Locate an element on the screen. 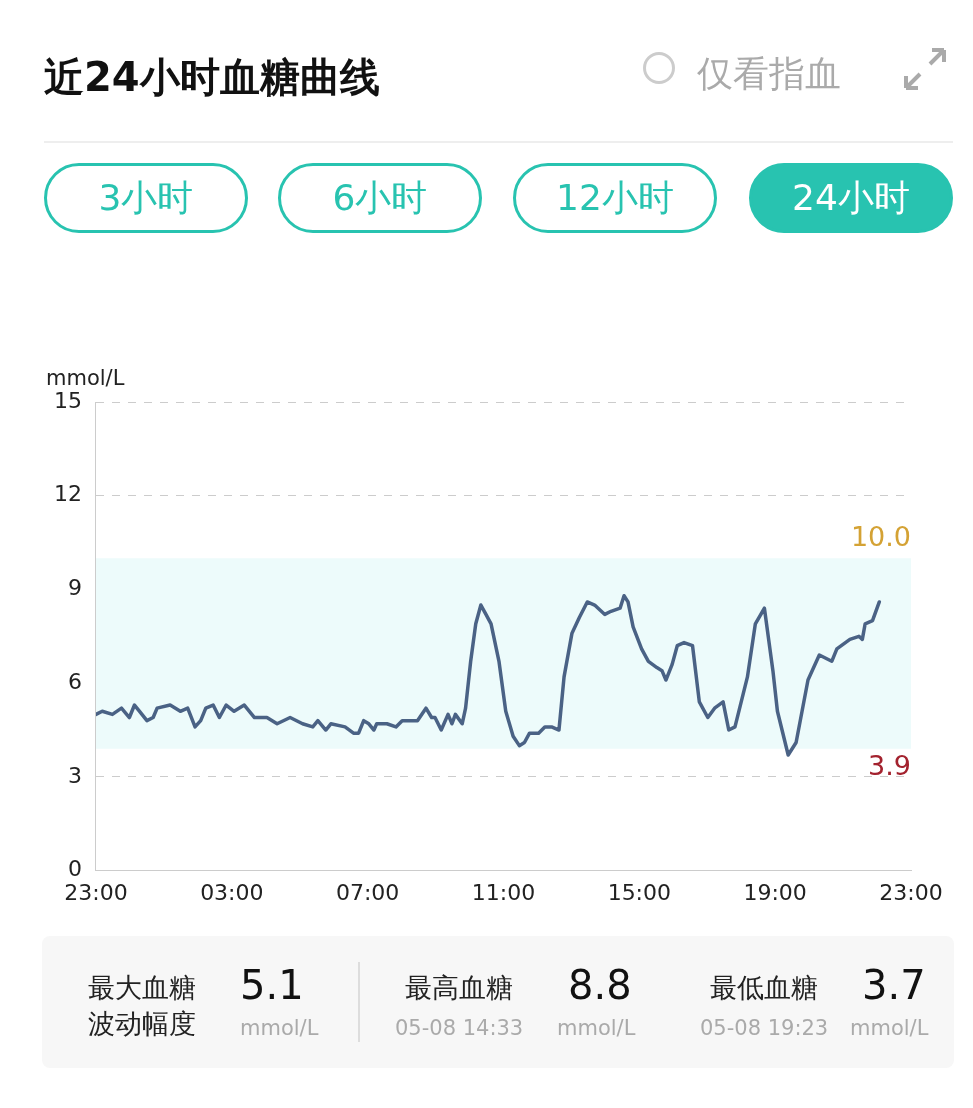 The height and width of the screenshot is (1108, 973). text: 最大血糖波动幅度 is located at coordinates (142, 1006).